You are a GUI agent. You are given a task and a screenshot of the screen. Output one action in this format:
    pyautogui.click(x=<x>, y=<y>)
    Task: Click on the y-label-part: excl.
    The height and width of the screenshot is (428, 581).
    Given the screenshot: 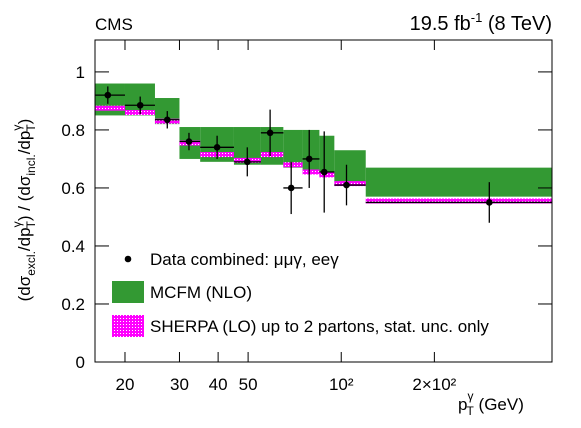 What is the action you would take?
    pyautogui.click(x=31, y=263)
    